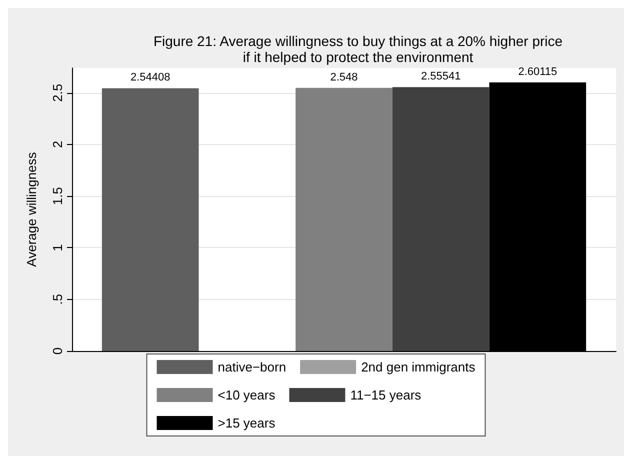 Image resolution: width=632 pixels, height=464 pixels. I want to click on data-label: 2.548, so click(344, 77).